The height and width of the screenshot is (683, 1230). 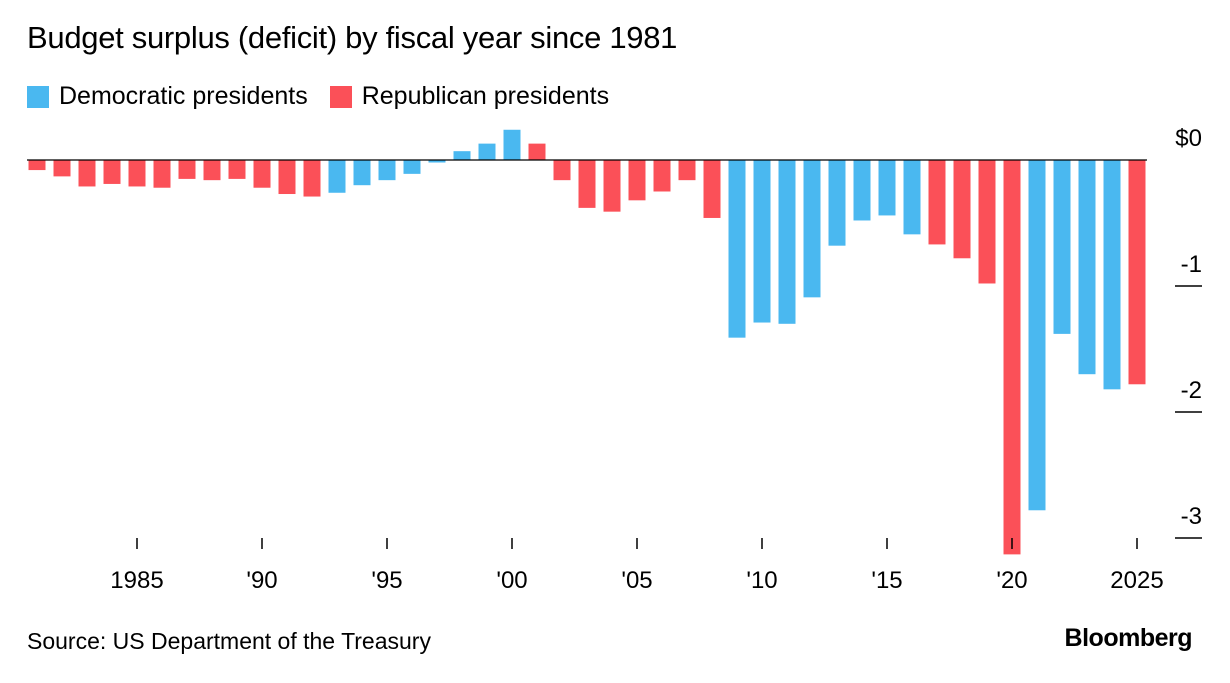 What do you see at coordinates (587, 184) in the screenshot?
I see `bar-2003` at bounding box center [587, 184].